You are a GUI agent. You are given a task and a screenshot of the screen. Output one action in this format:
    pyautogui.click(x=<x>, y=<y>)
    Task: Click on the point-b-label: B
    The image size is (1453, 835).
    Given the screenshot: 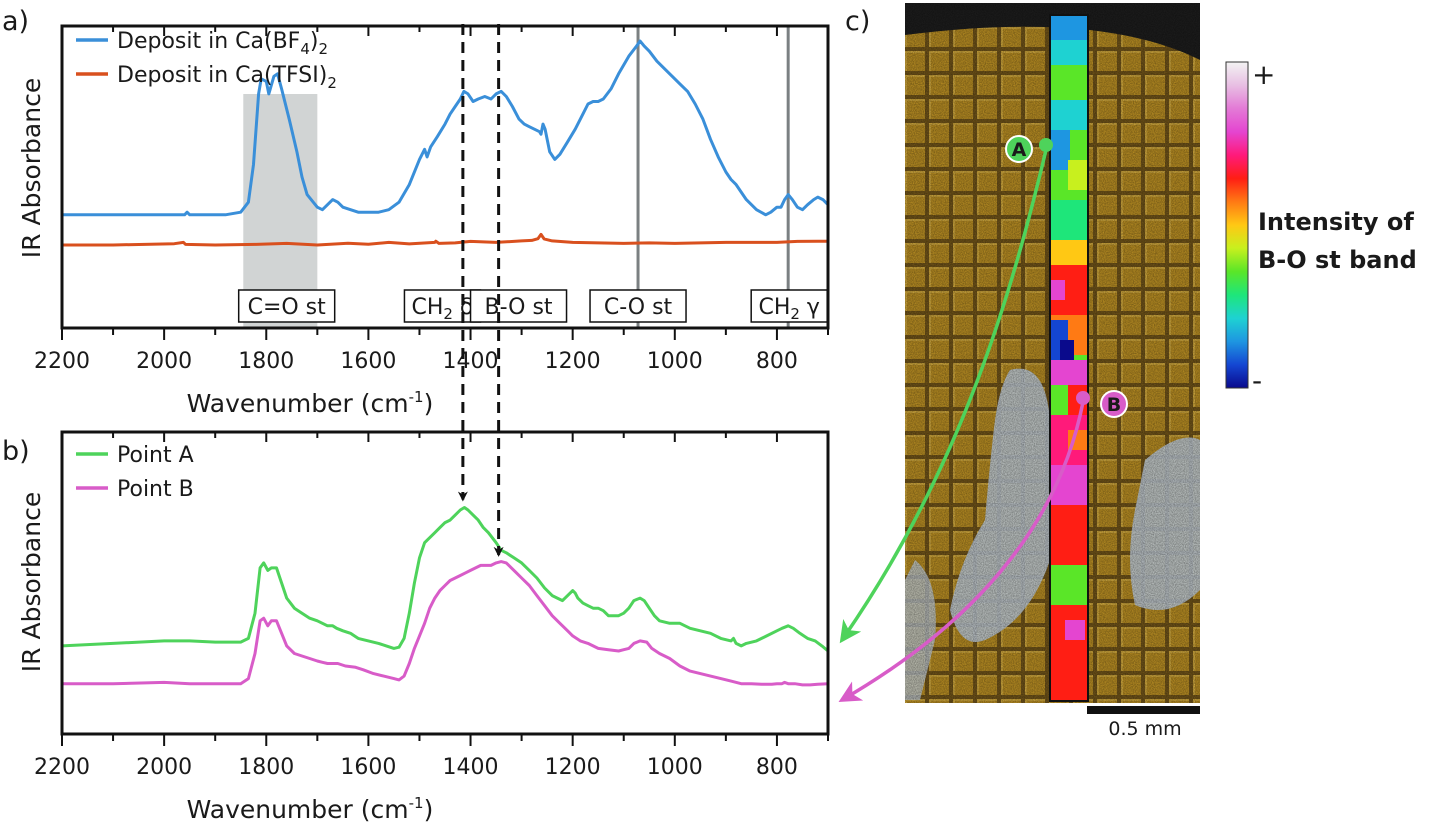 What is the action you would take?
    pyautogui.click(x=1114, y=405)
    